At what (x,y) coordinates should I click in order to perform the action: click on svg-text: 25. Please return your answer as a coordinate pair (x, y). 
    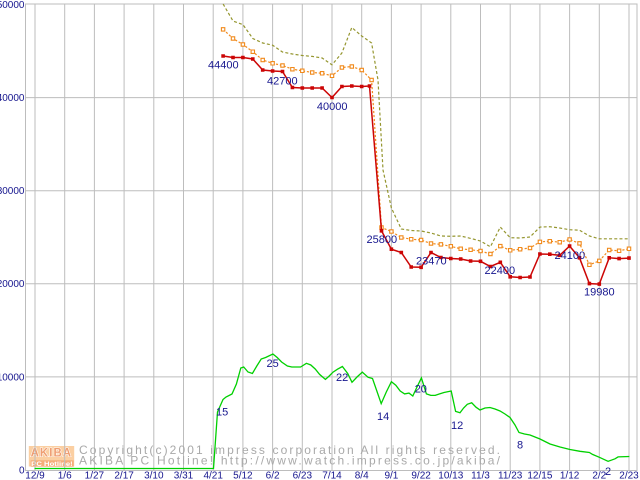
    Looking at the image, I should click on (273, 364).